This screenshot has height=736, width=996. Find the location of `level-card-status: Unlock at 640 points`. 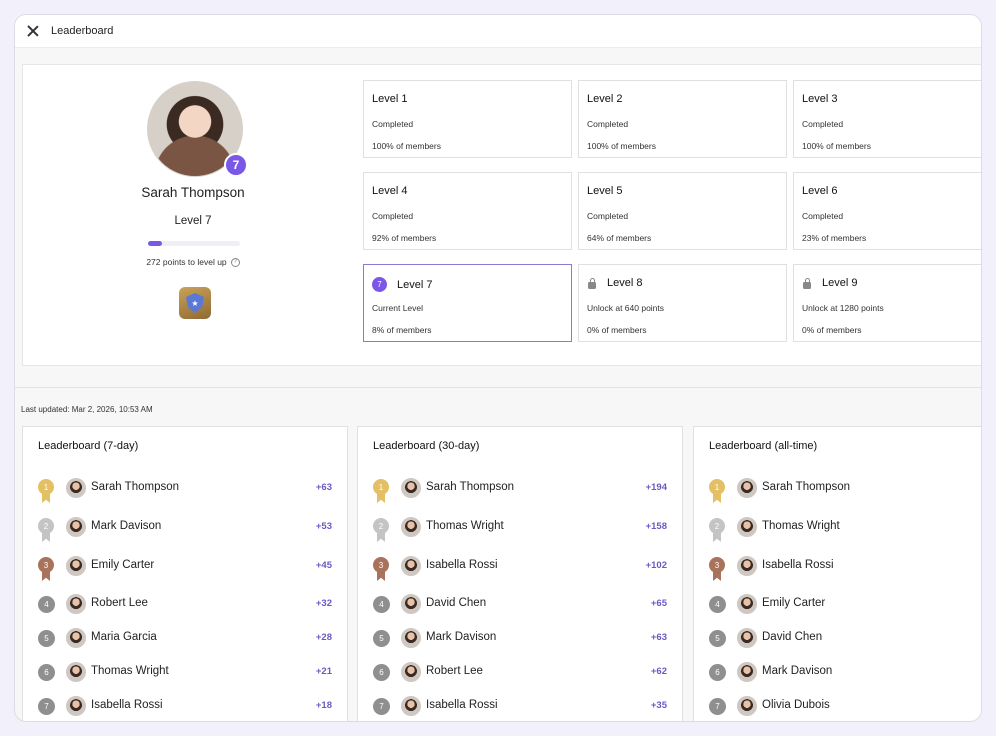

level-card-status: Unlock at 640 points is located at coordinates (626, 308).